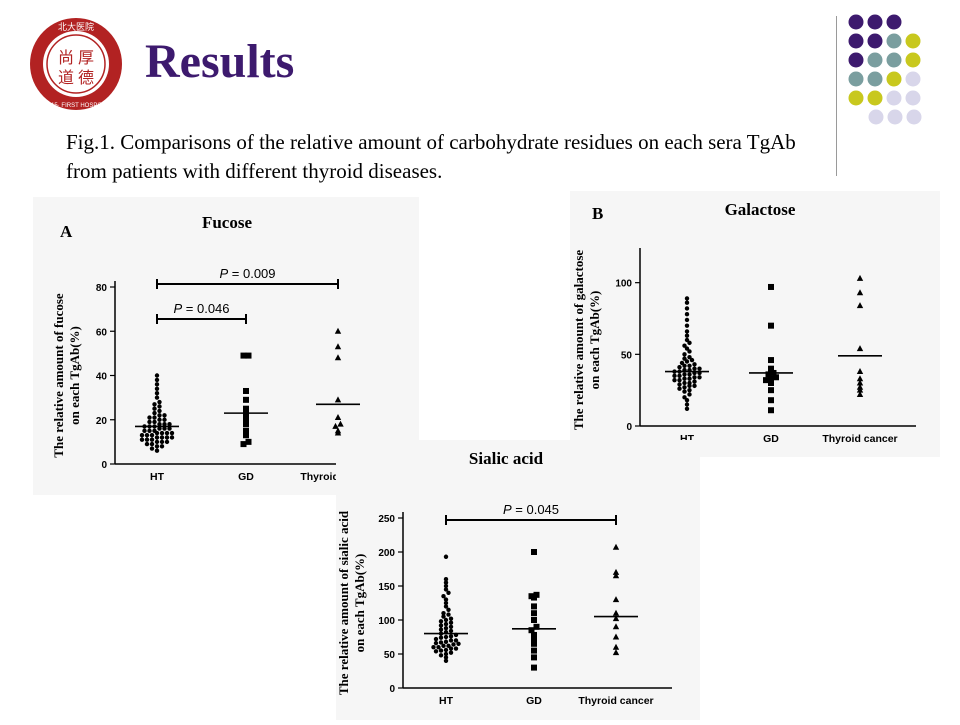 The width and height of the screenshot is (960, 725). I want to click on x-tick-label: Thyroid cancer, so click(859, 439).